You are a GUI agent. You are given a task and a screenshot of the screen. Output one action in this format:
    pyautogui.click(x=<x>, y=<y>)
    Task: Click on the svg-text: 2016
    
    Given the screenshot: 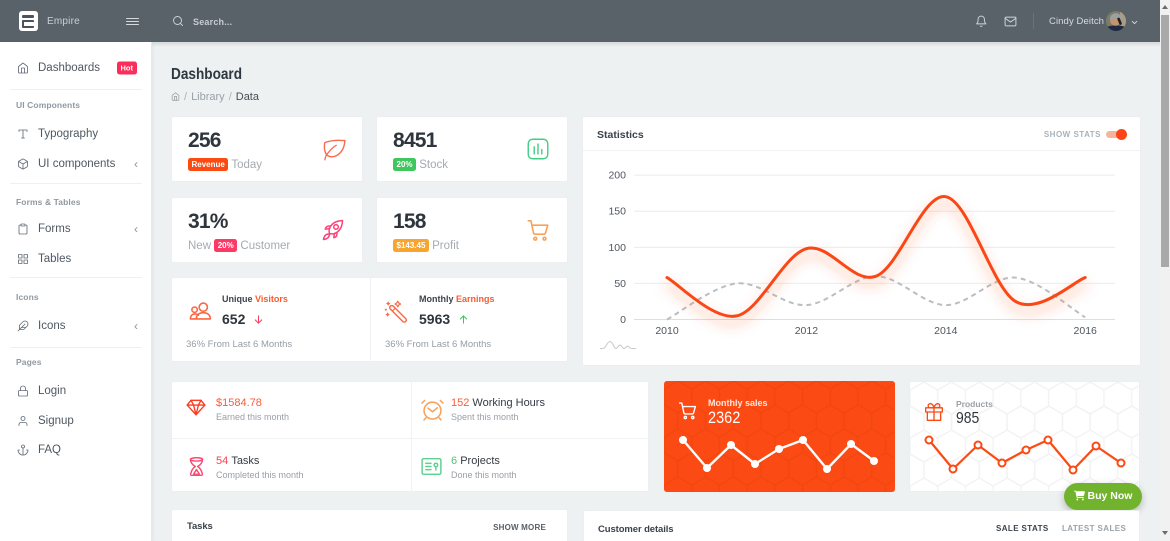 What is the action you would take?
    pyautogui.click(x=1086, y=331)
    